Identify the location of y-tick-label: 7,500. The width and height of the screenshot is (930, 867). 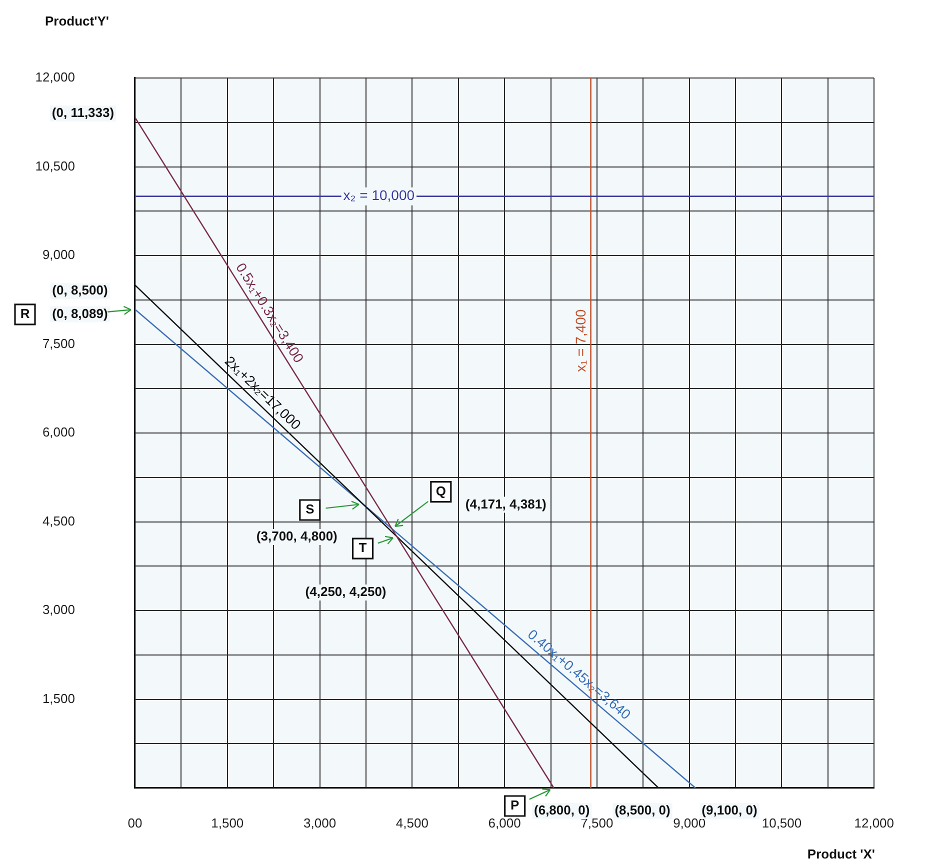
(58, 343).